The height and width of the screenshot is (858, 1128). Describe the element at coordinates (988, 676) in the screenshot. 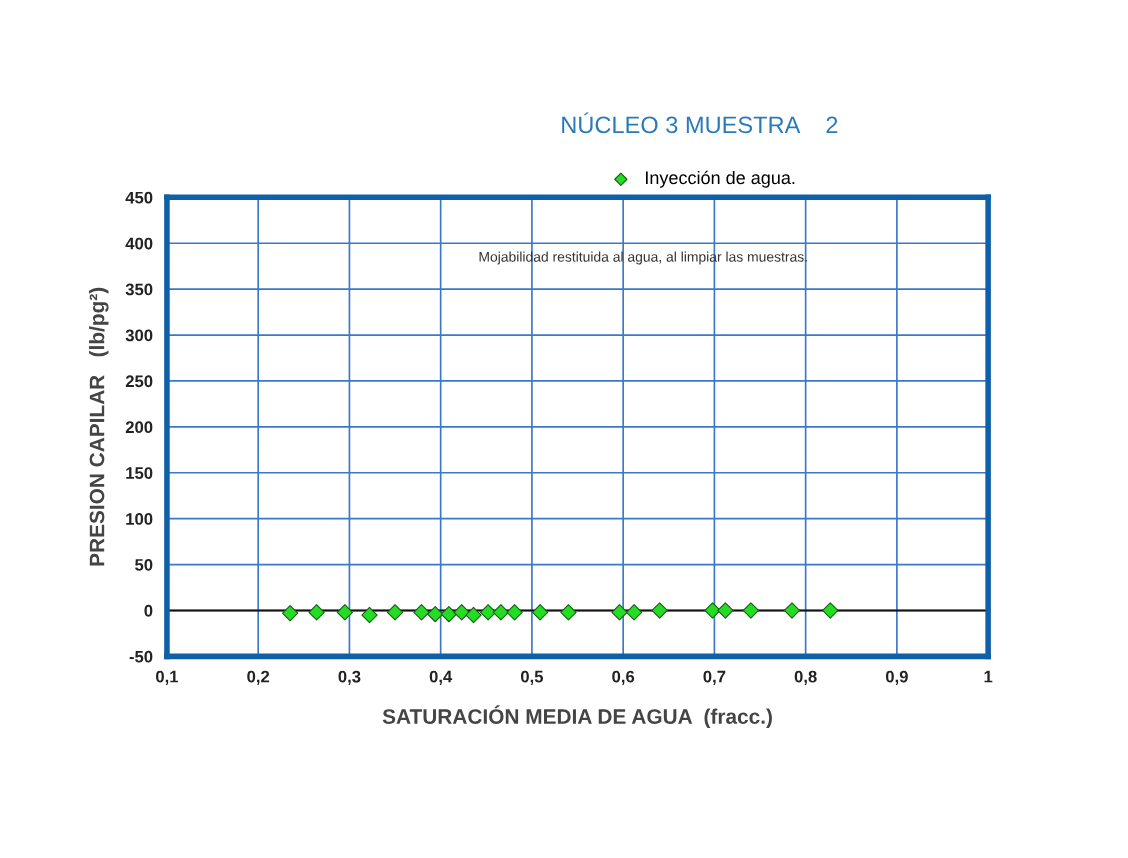

I see `x-tick-label: 1` at that location.